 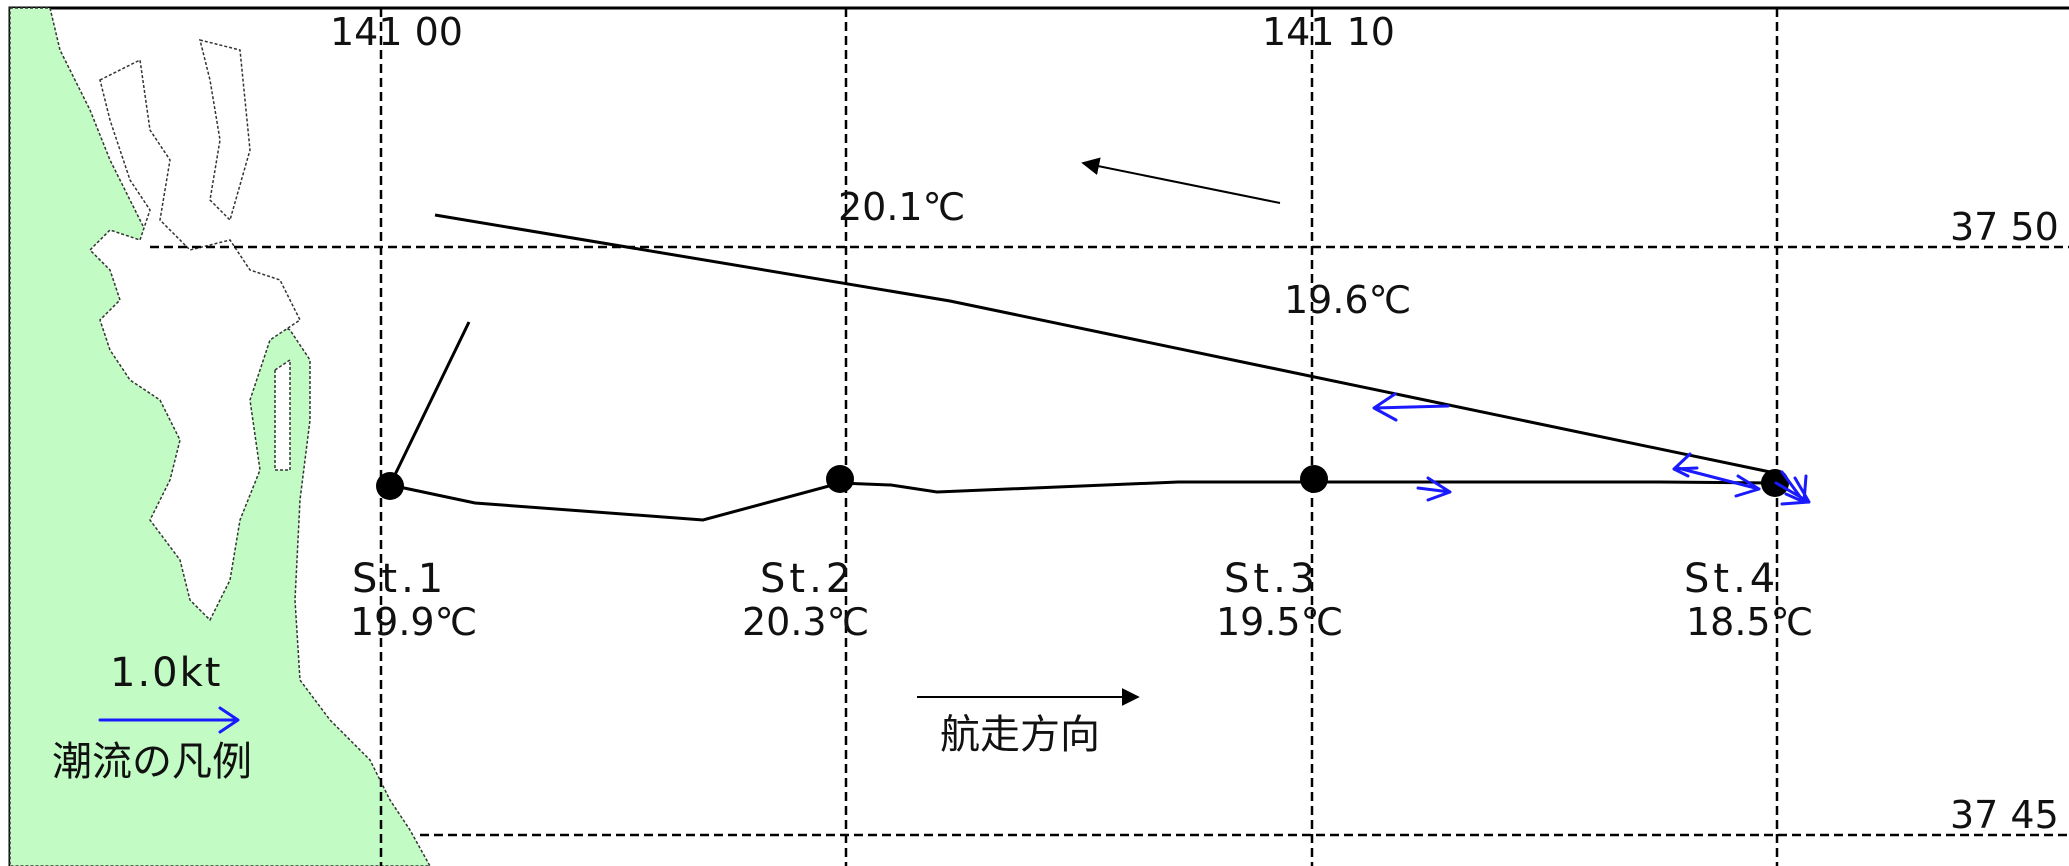 What do you see at coordinates (805, 622) in the screenshot?
I see `station-temp-st2: 20.3℃` at bounding box center [805, 622].